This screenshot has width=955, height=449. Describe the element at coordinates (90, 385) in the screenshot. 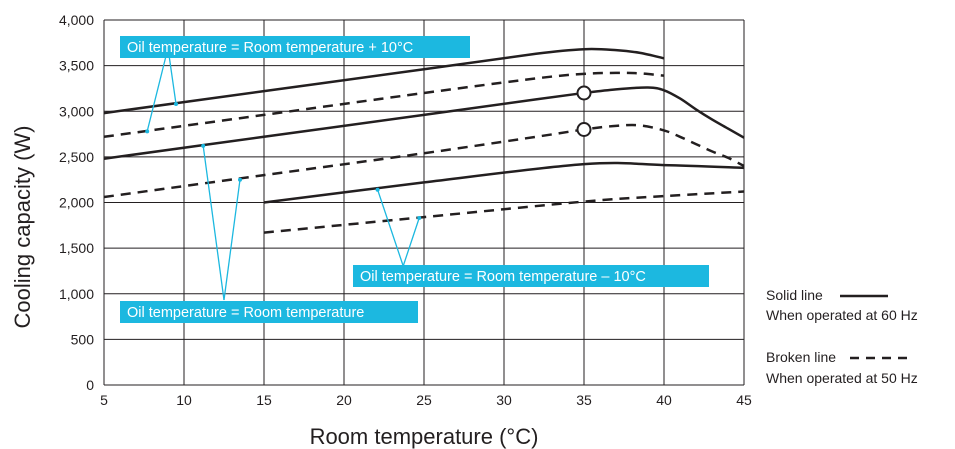

I see `y-tick-label: 0` at that location.